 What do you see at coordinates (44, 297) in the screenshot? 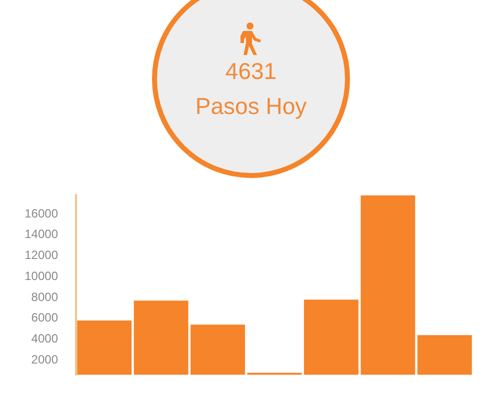
I see `y-tick-label: 8000` at bounding box center [44, 297].